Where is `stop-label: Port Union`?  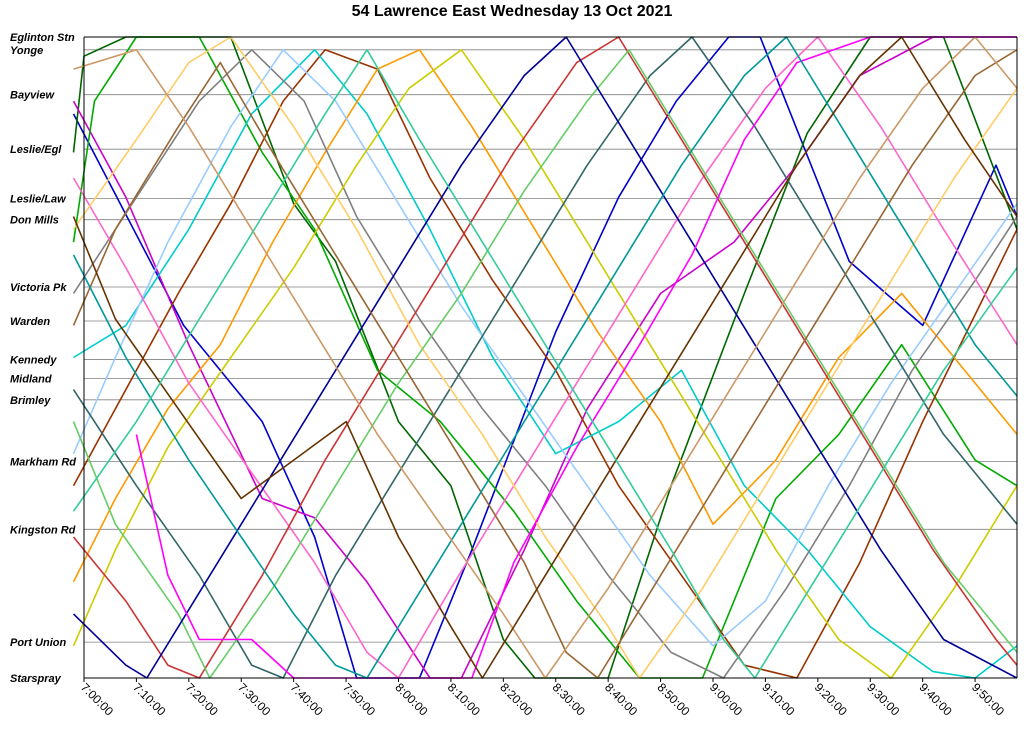
stop-label: Port Union is located at coordinates (38, 643).